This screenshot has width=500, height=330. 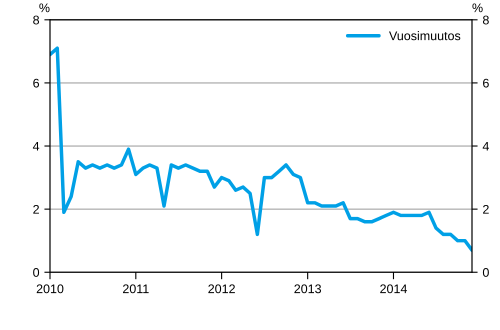 I want to click on y-tick-label: 8, so click(x=36, y=20).